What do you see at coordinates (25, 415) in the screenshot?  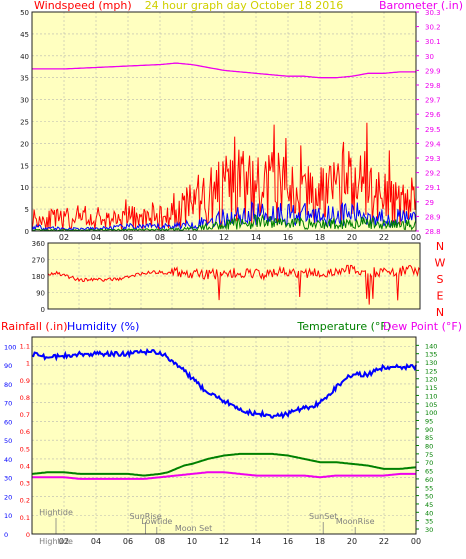 I see `rainfall-tick-label: 0.7` at bounding box center [25, 415].